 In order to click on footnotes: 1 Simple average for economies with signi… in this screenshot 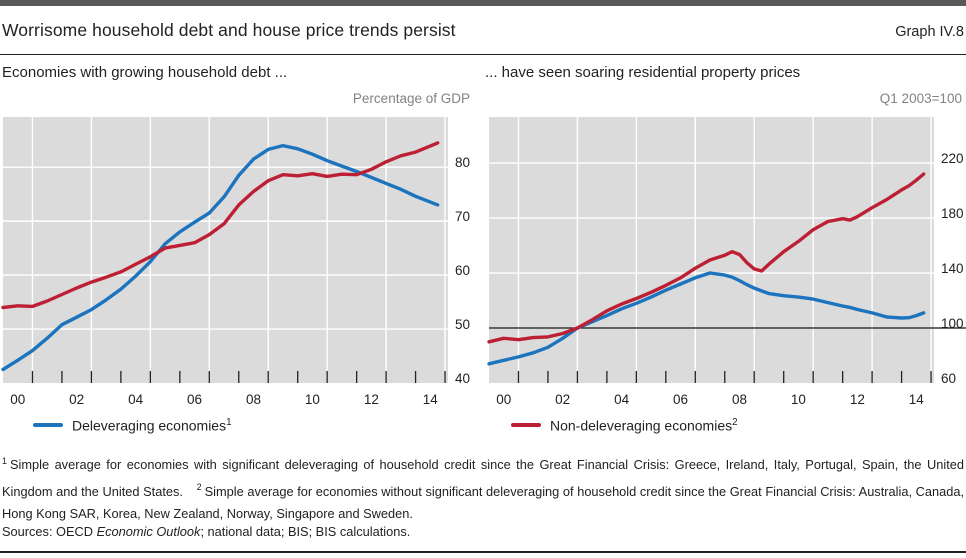, I will do `click(483, 487)`.